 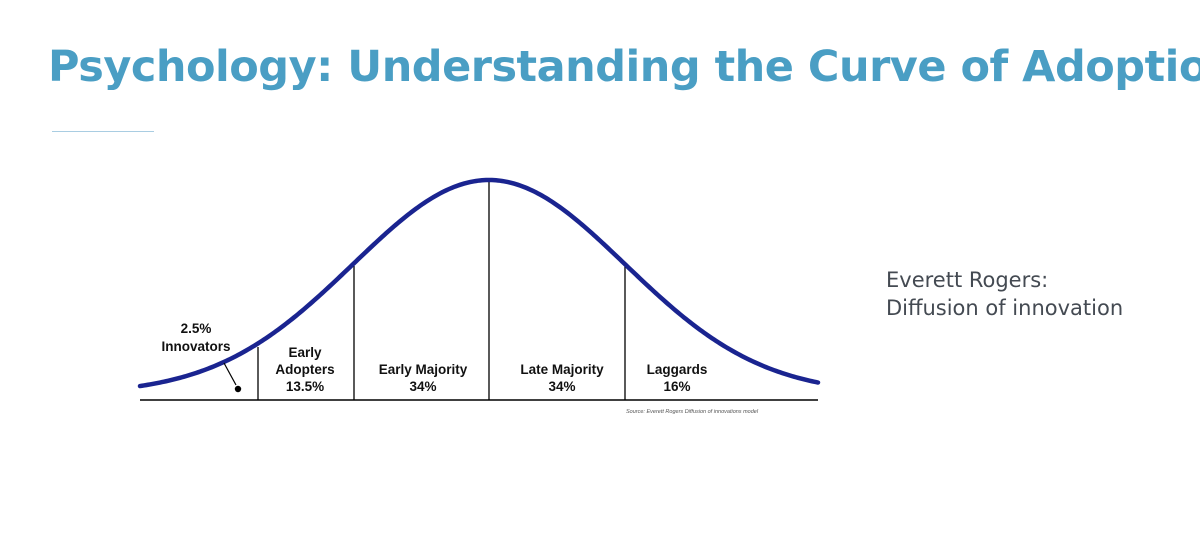 What do you see at coordinates (562, 378) in the screenshot?
I see `label-late-majority: Late Majority 34%` at bounding box center [562, 378].